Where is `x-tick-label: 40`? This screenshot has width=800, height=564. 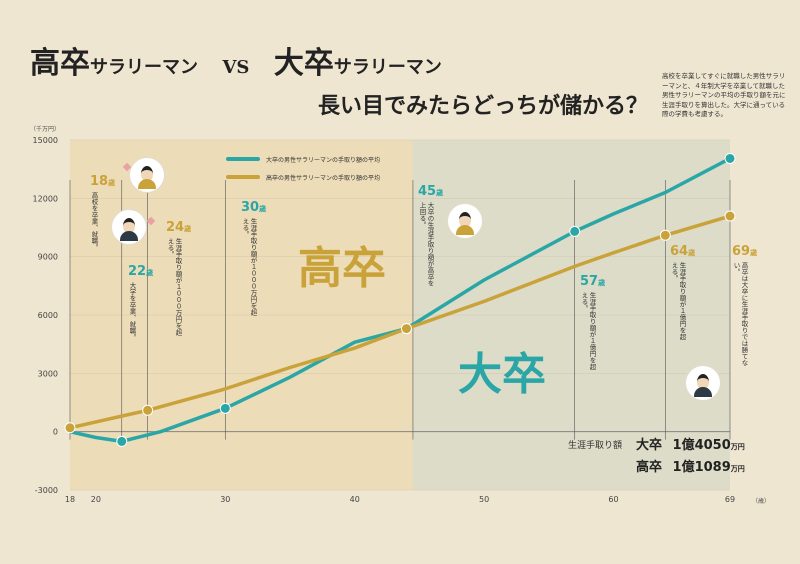
x-tick-label: 40 is located at coordinates (355, 499).